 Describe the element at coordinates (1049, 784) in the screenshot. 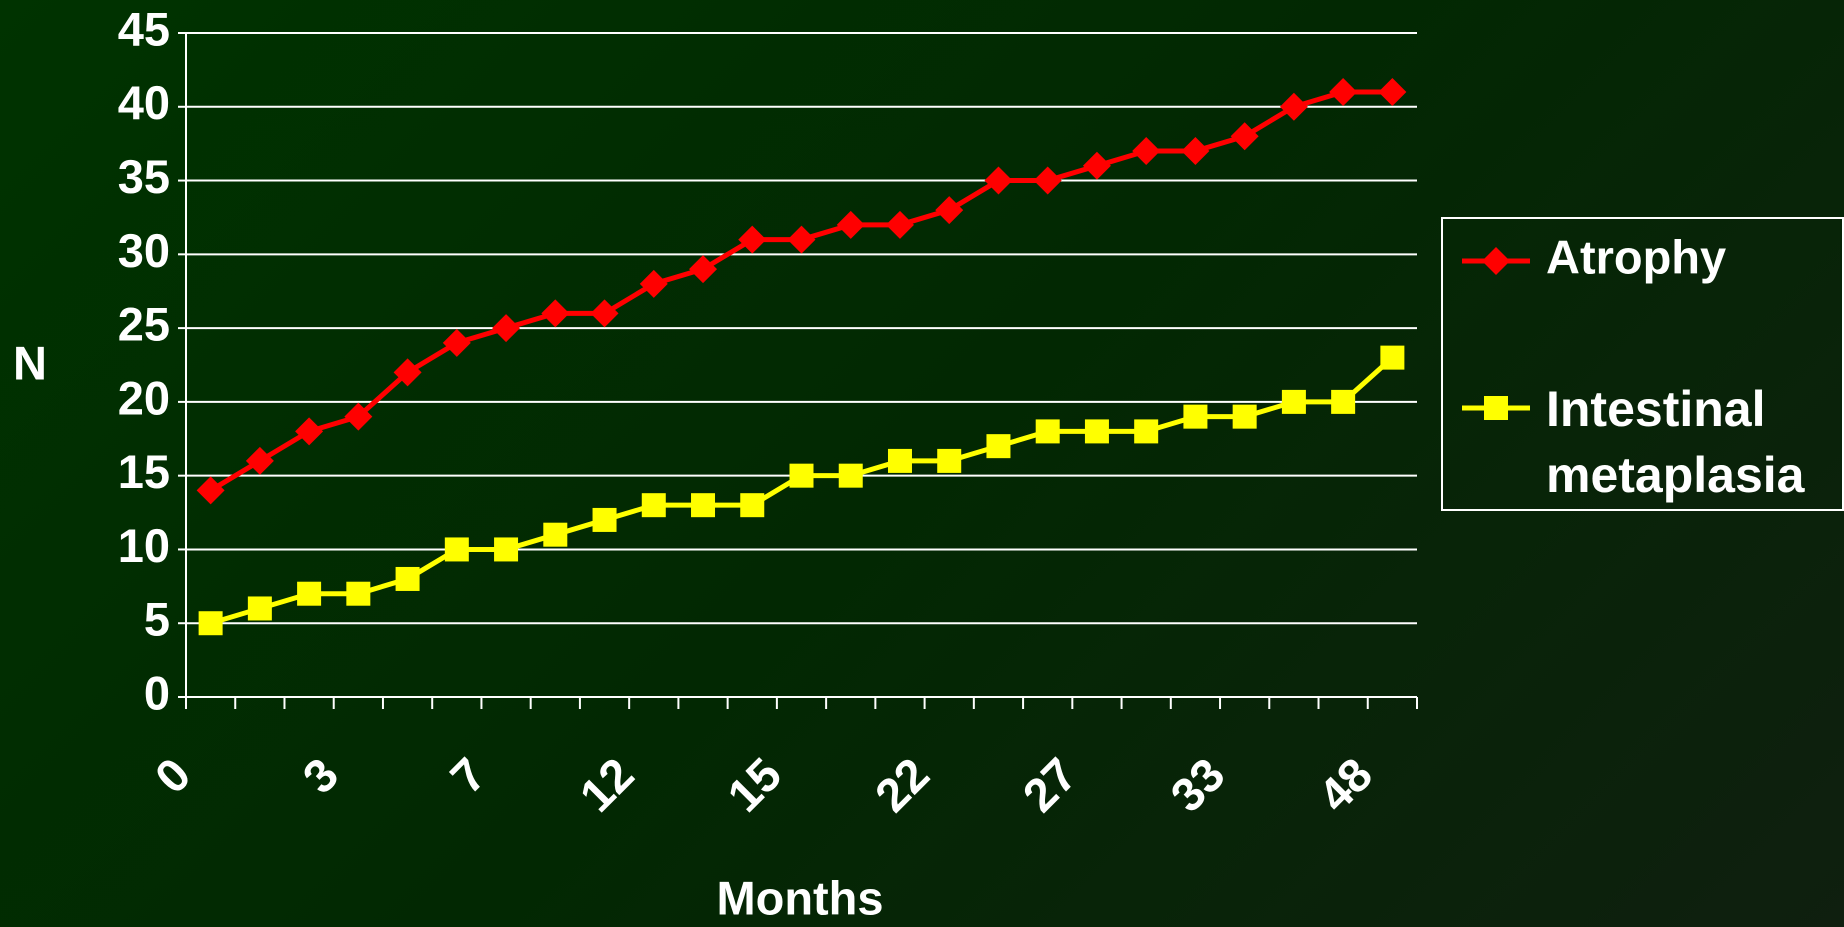

I see `x-tick-label: 27` at that location.